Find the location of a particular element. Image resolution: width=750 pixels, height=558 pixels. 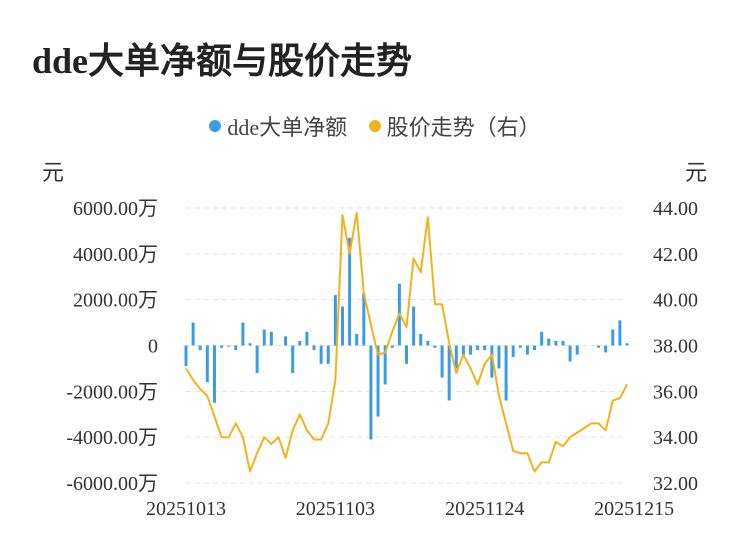

legend-item-bars: dde大单净额 is located at coordinates (278, 126).